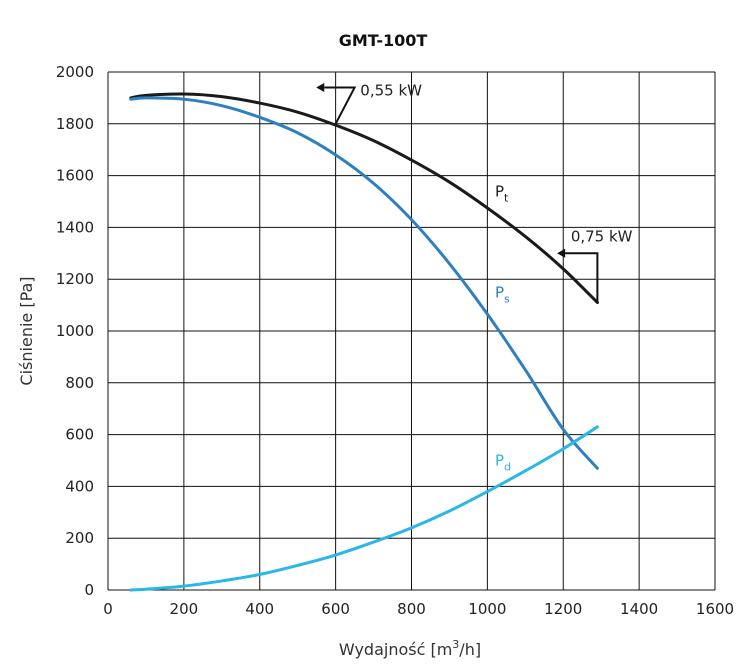 Image resolution: width=751 pixels, height=666 pixels. I want to click on y-tick-label-9: 1800, so click(75, 124).